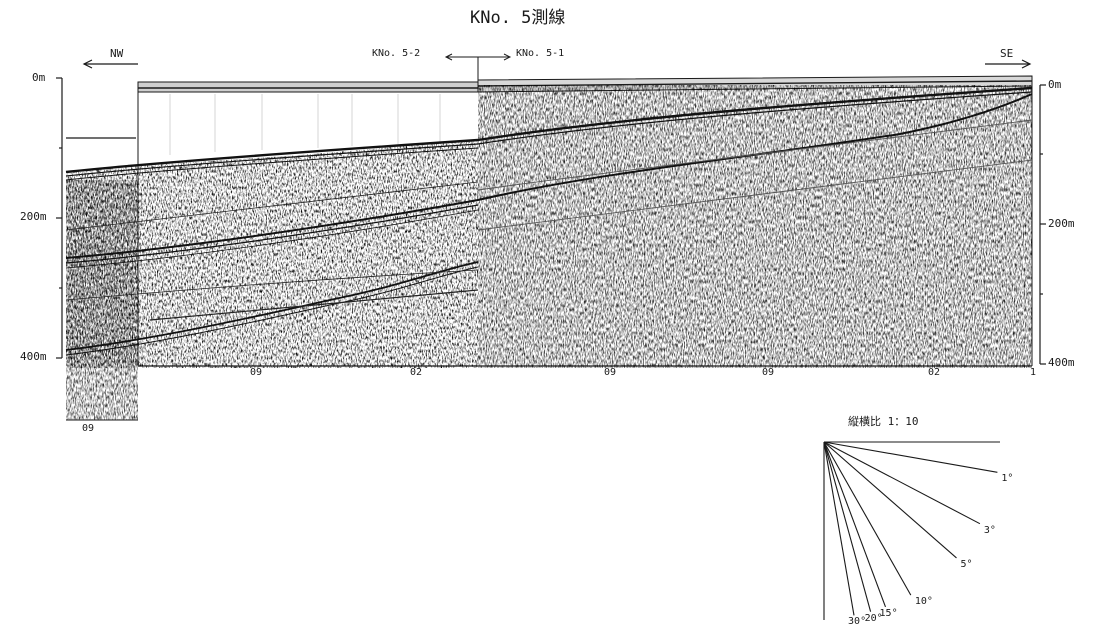 The image size is (1097, 639). What do you see at coordinates (518, 18) in the screenshot?
I see `figure-title: KNo. 5測線` at bounding box center [518, 18].